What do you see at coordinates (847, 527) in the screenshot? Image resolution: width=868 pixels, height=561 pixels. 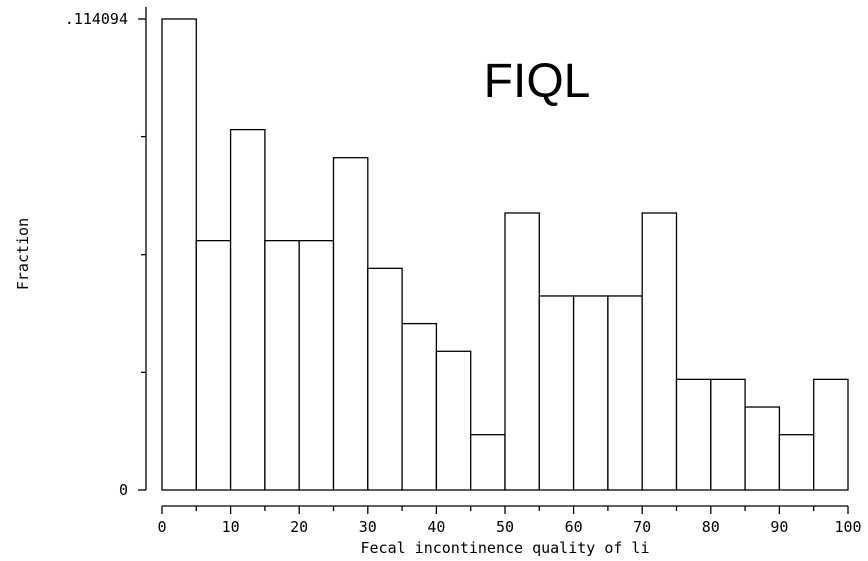 I see `x-tick-label: 100` at bounding box center [847, 527].